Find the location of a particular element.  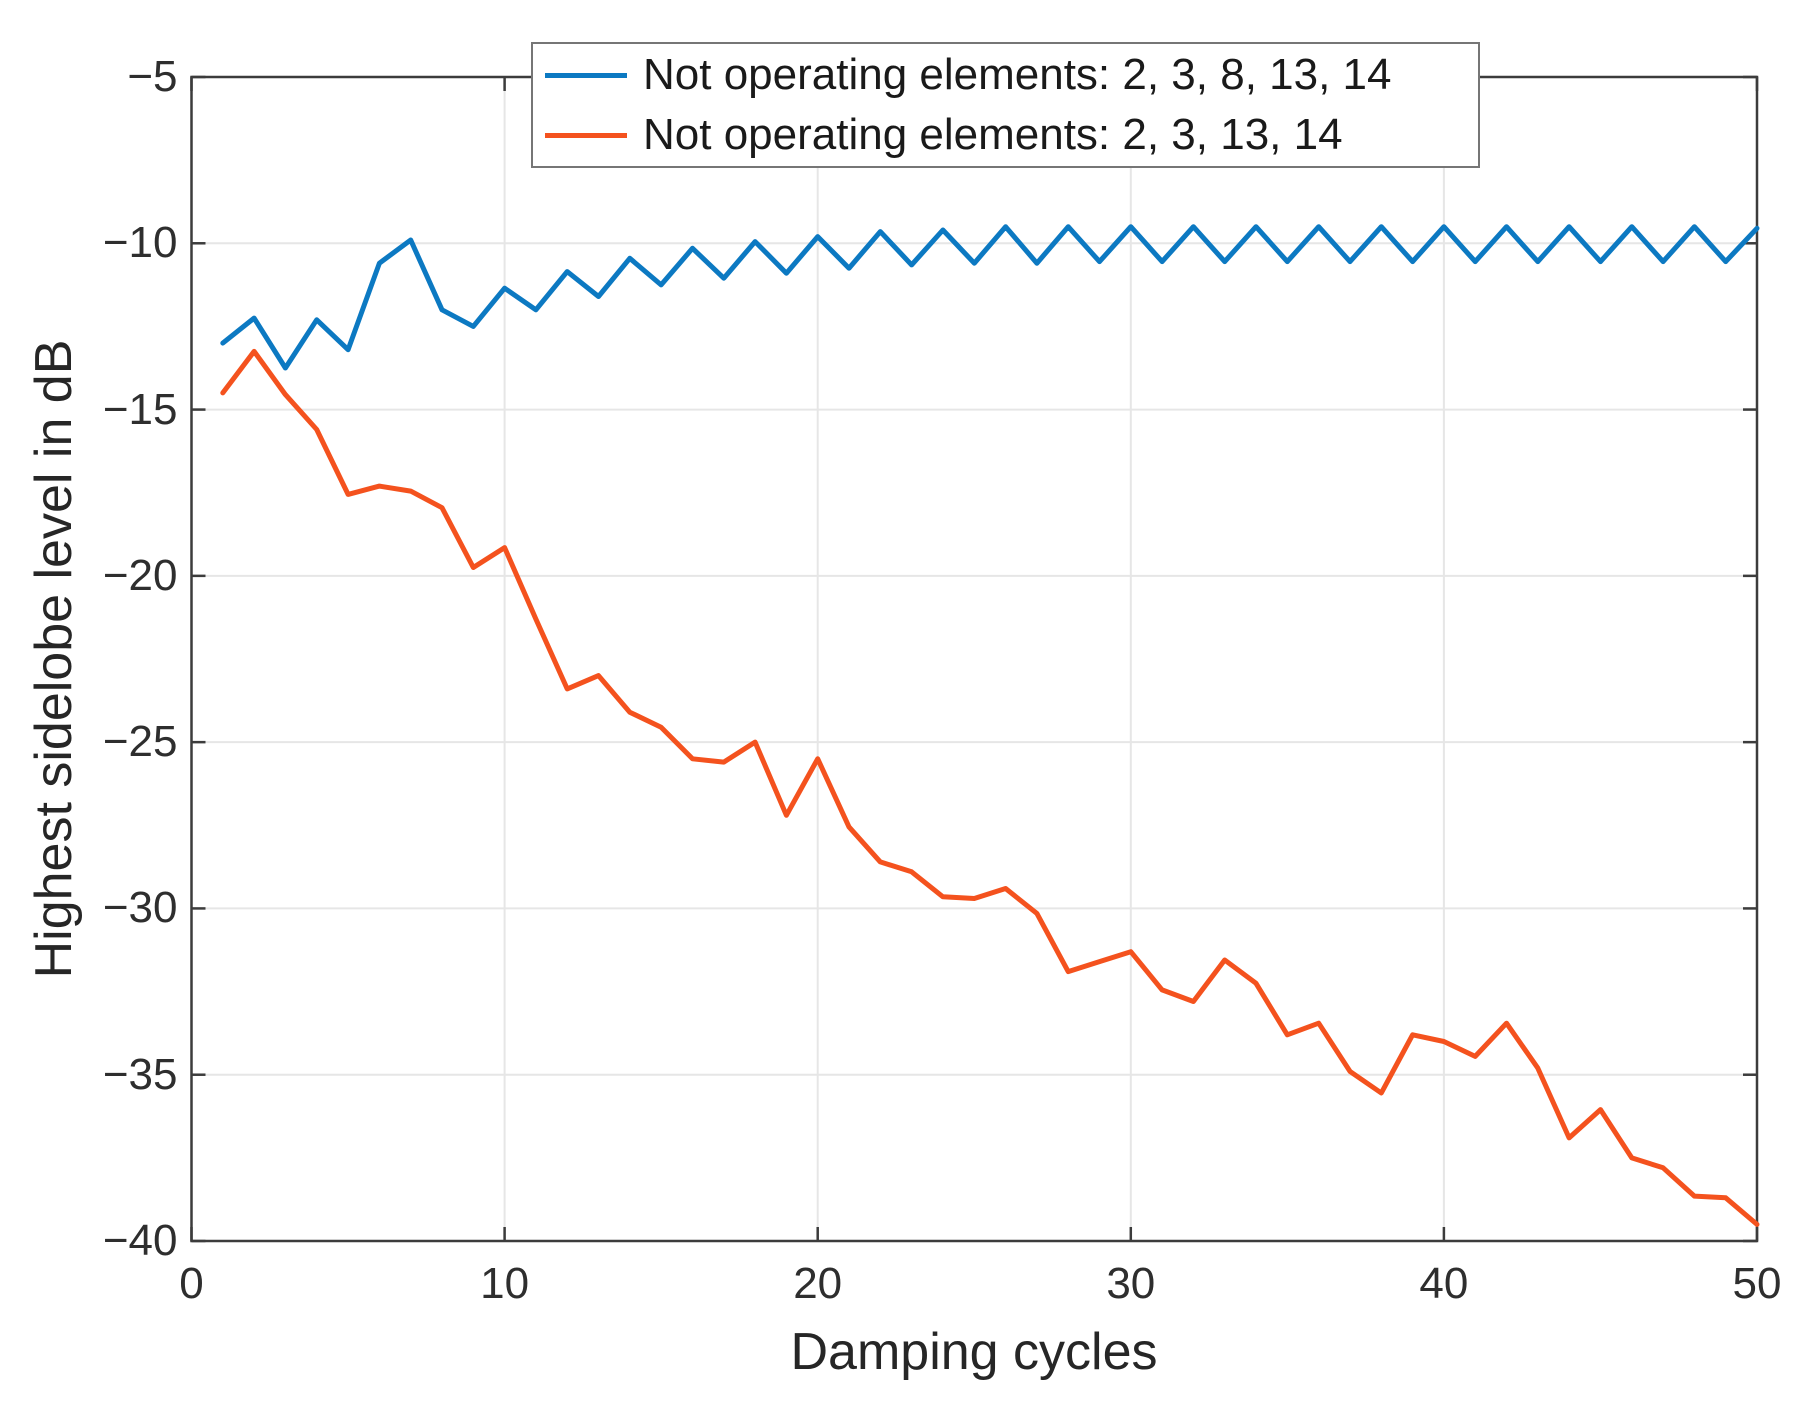

y-tick-label: −40 is located at coordinates (140, 1240).